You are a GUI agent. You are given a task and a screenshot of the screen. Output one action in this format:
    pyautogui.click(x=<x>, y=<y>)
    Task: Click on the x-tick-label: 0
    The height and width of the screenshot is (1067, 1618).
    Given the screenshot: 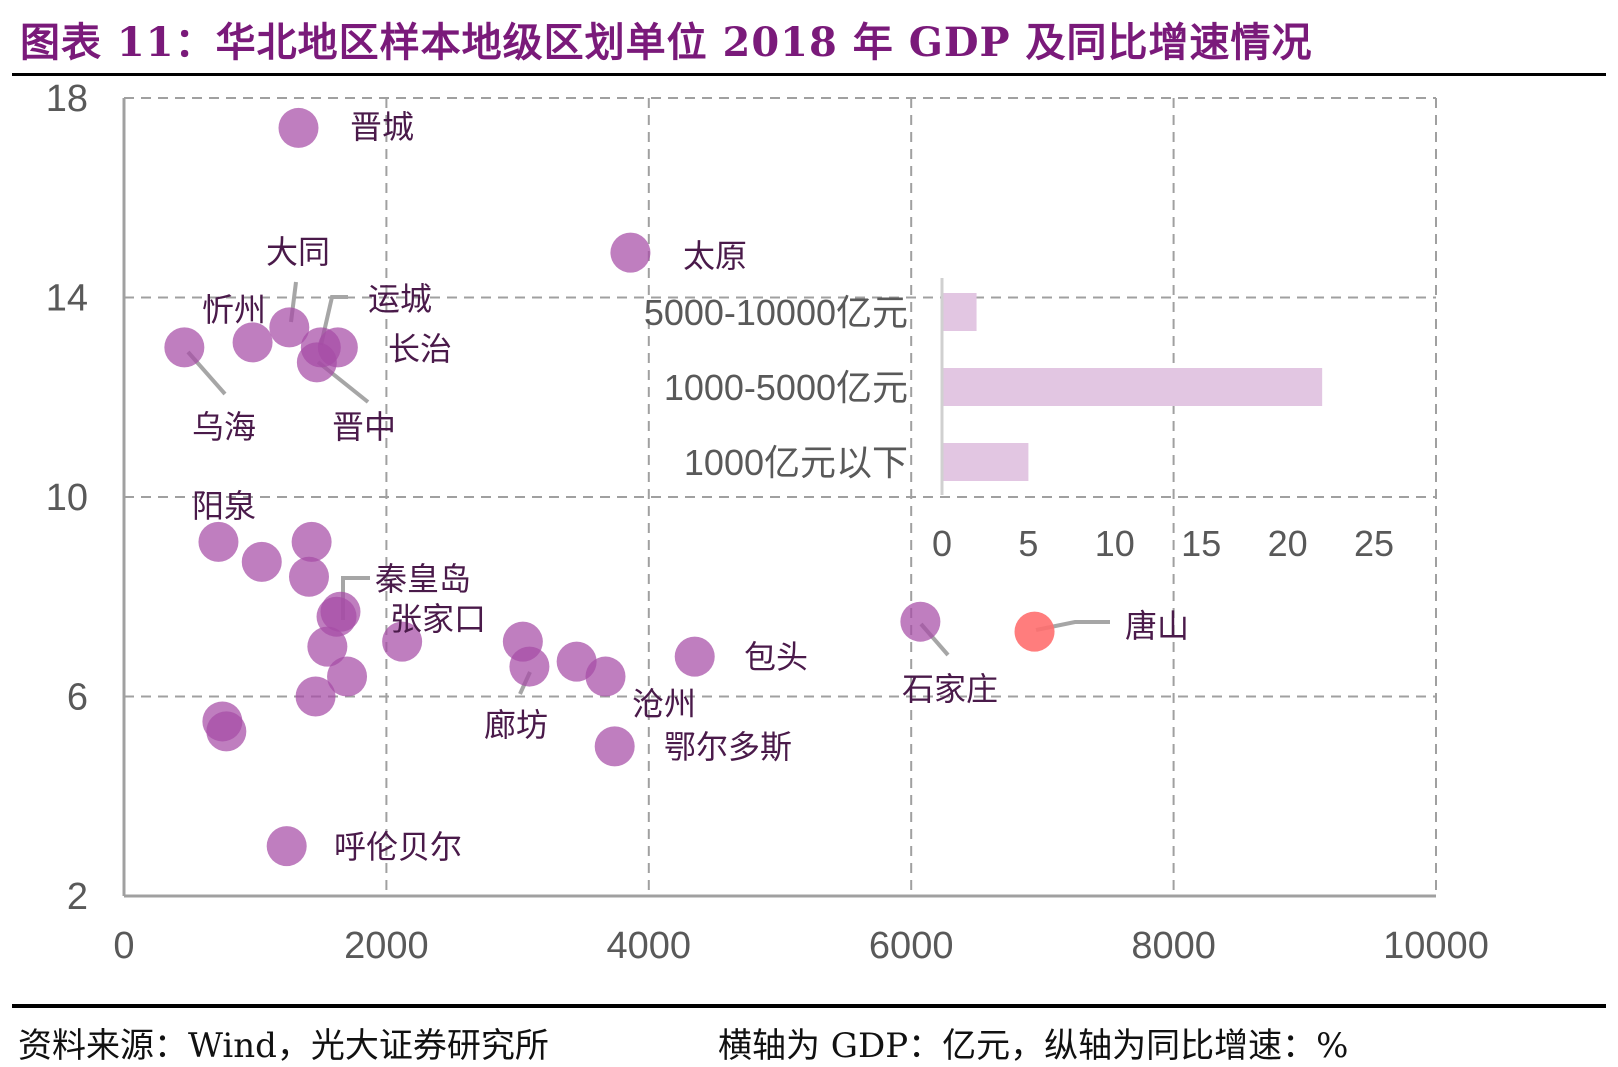 What is the action you would take?
    pyautogui.click(x=123, y=946)
    